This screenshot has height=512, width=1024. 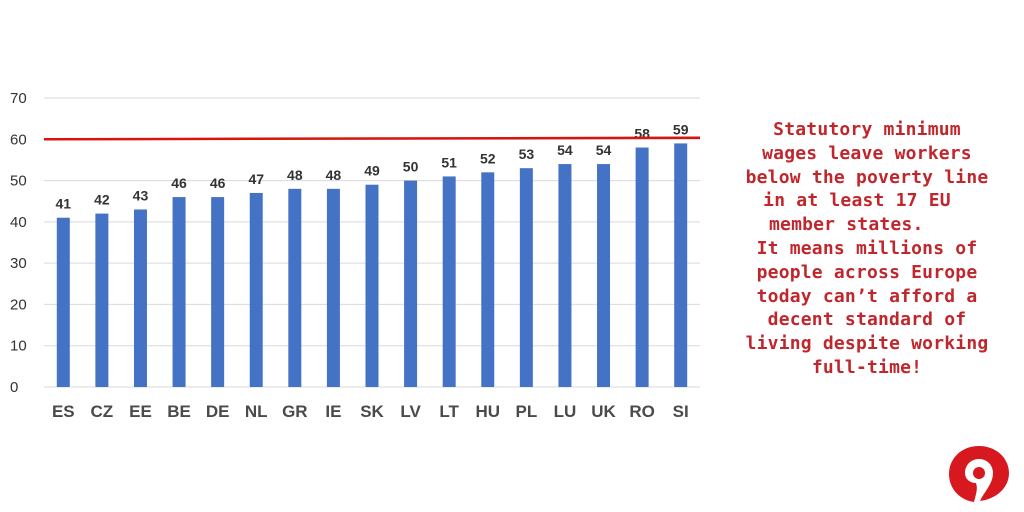 What do you see at coordinates (372, 171) in the screenshot?
I see `data-label: 49` at bounding box center [372, 171].